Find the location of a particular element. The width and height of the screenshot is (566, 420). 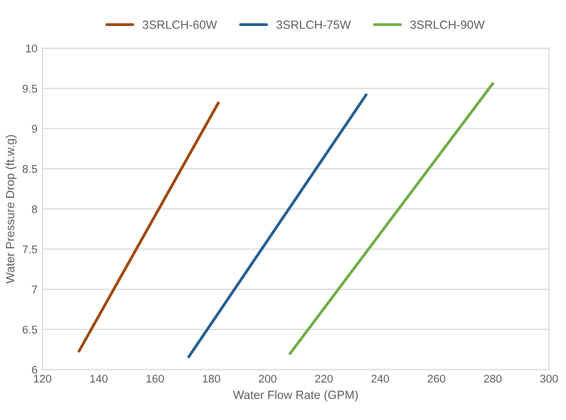

x-tick-label: 140 is located at coordinates (99, 378).